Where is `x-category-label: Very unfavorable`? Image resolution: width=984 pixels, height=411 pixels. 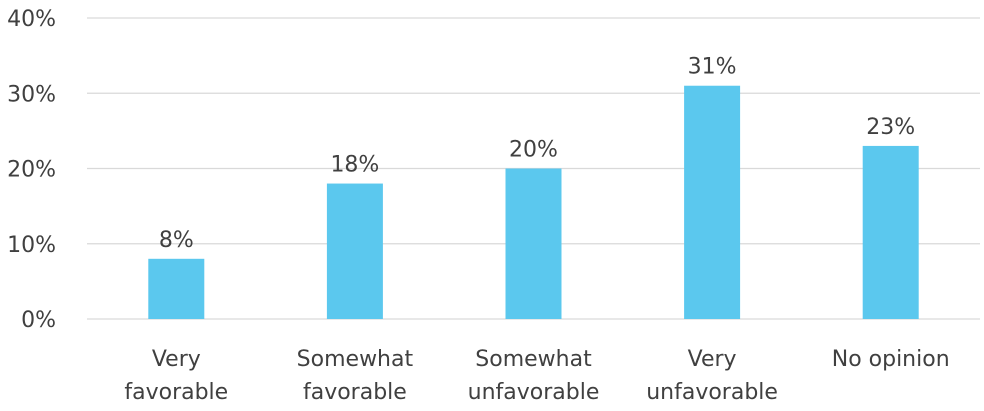
x-category-label: Very unfavorable is located at coordinates (712, 376).